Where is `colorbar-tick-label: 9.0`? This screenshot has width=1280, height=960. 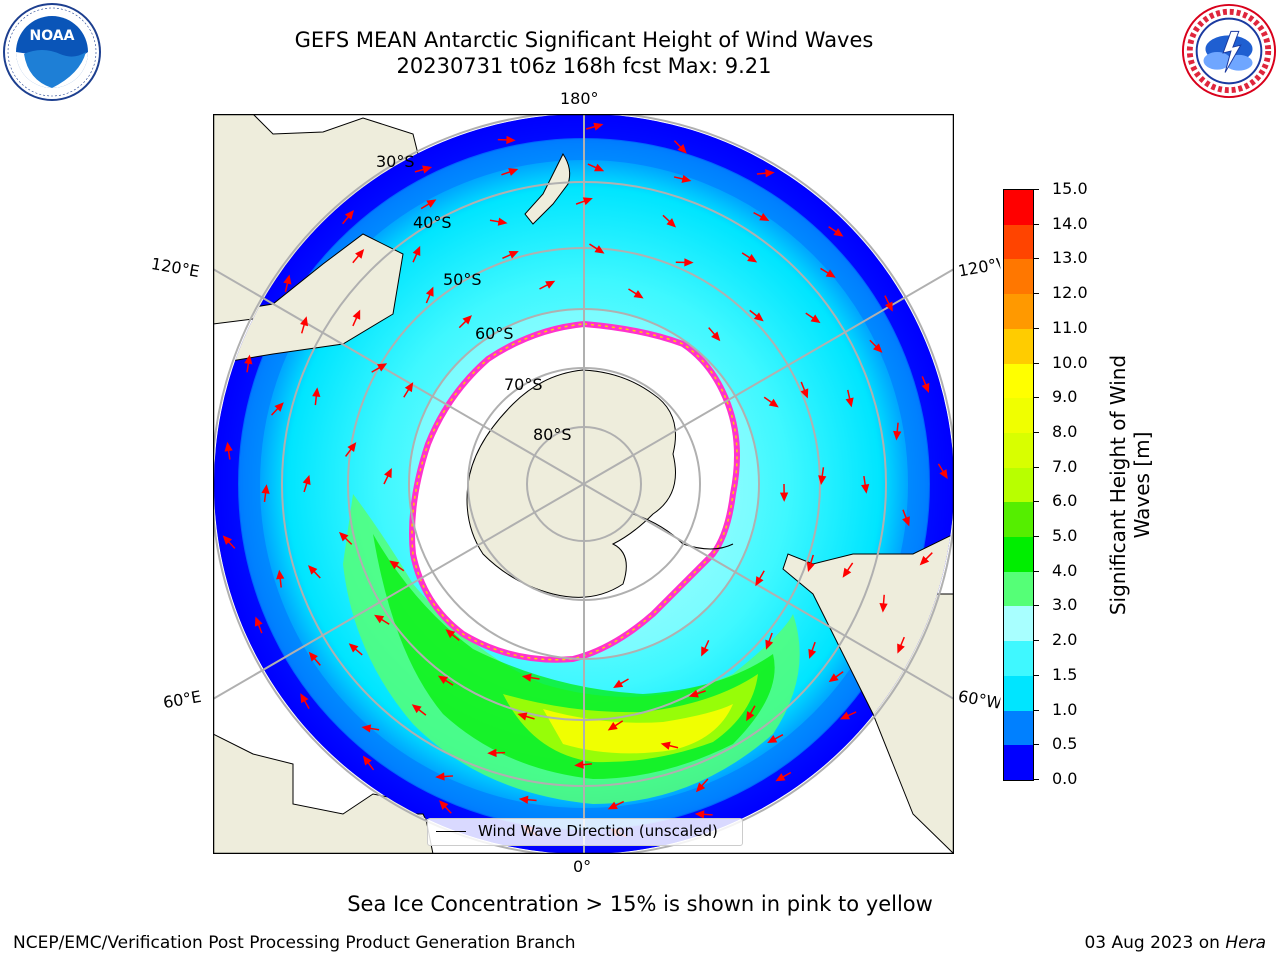
colorbar-tick-label: 9.0 is located at coordinates (1065, 397).